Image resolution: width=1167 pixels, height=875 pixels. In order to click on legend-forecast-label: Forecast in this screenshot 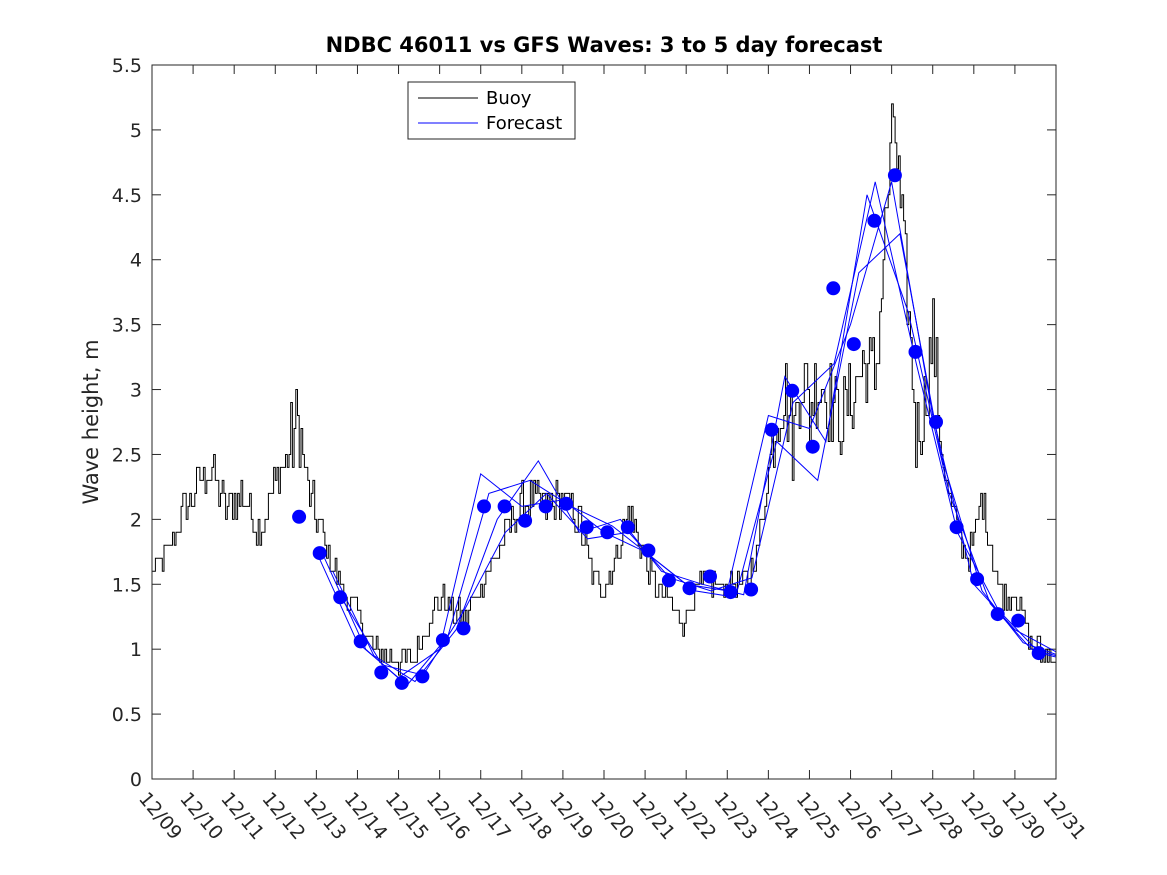, I will do `click(524, 123)`.